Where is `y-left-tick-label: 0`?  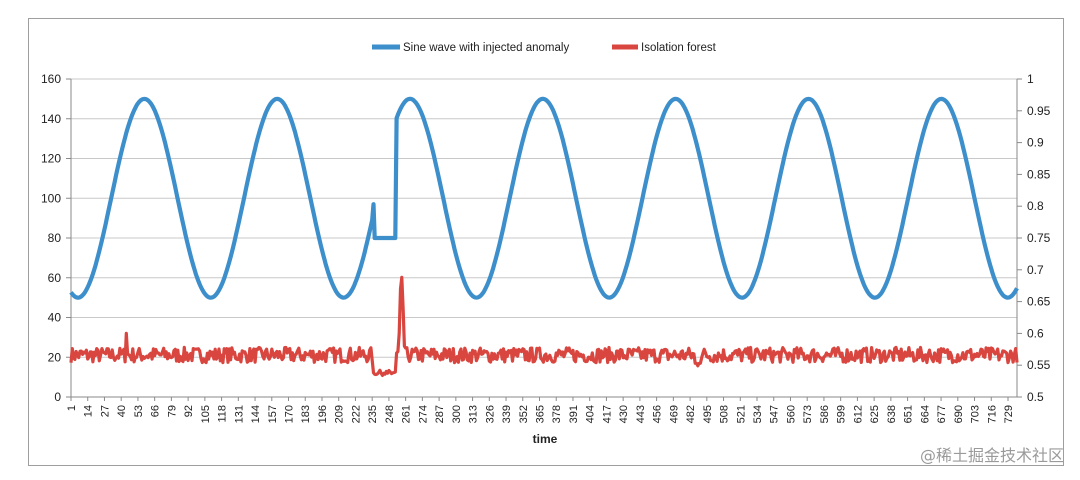 y-left-tick-label: 0 is located at coordinates (57, 397).